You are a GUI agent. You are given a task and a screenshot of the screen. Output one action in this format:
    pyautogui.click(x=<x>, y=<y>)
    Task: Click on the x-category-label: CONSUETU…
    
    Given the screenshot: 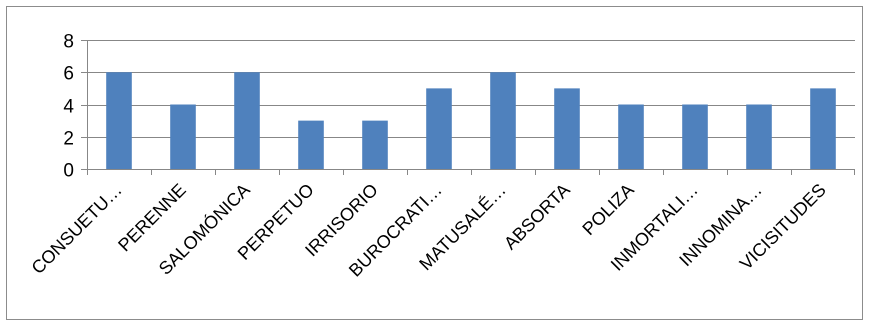 What is the action you would take?
    pyautogui.click(x=77, y=229)
    